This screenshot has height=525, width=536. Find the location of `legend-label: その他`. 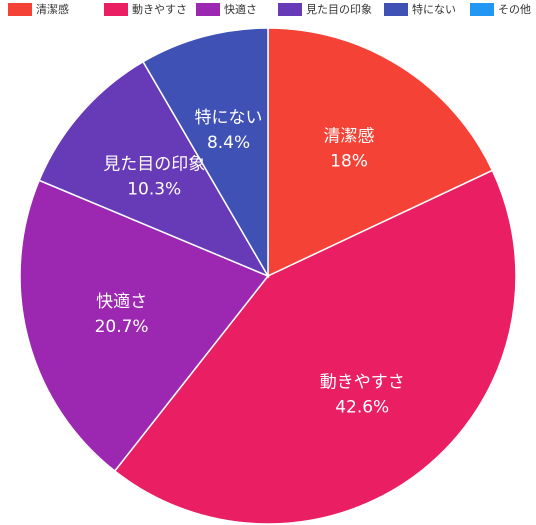

legend-label: その他 is located at coordinates (514, 9).